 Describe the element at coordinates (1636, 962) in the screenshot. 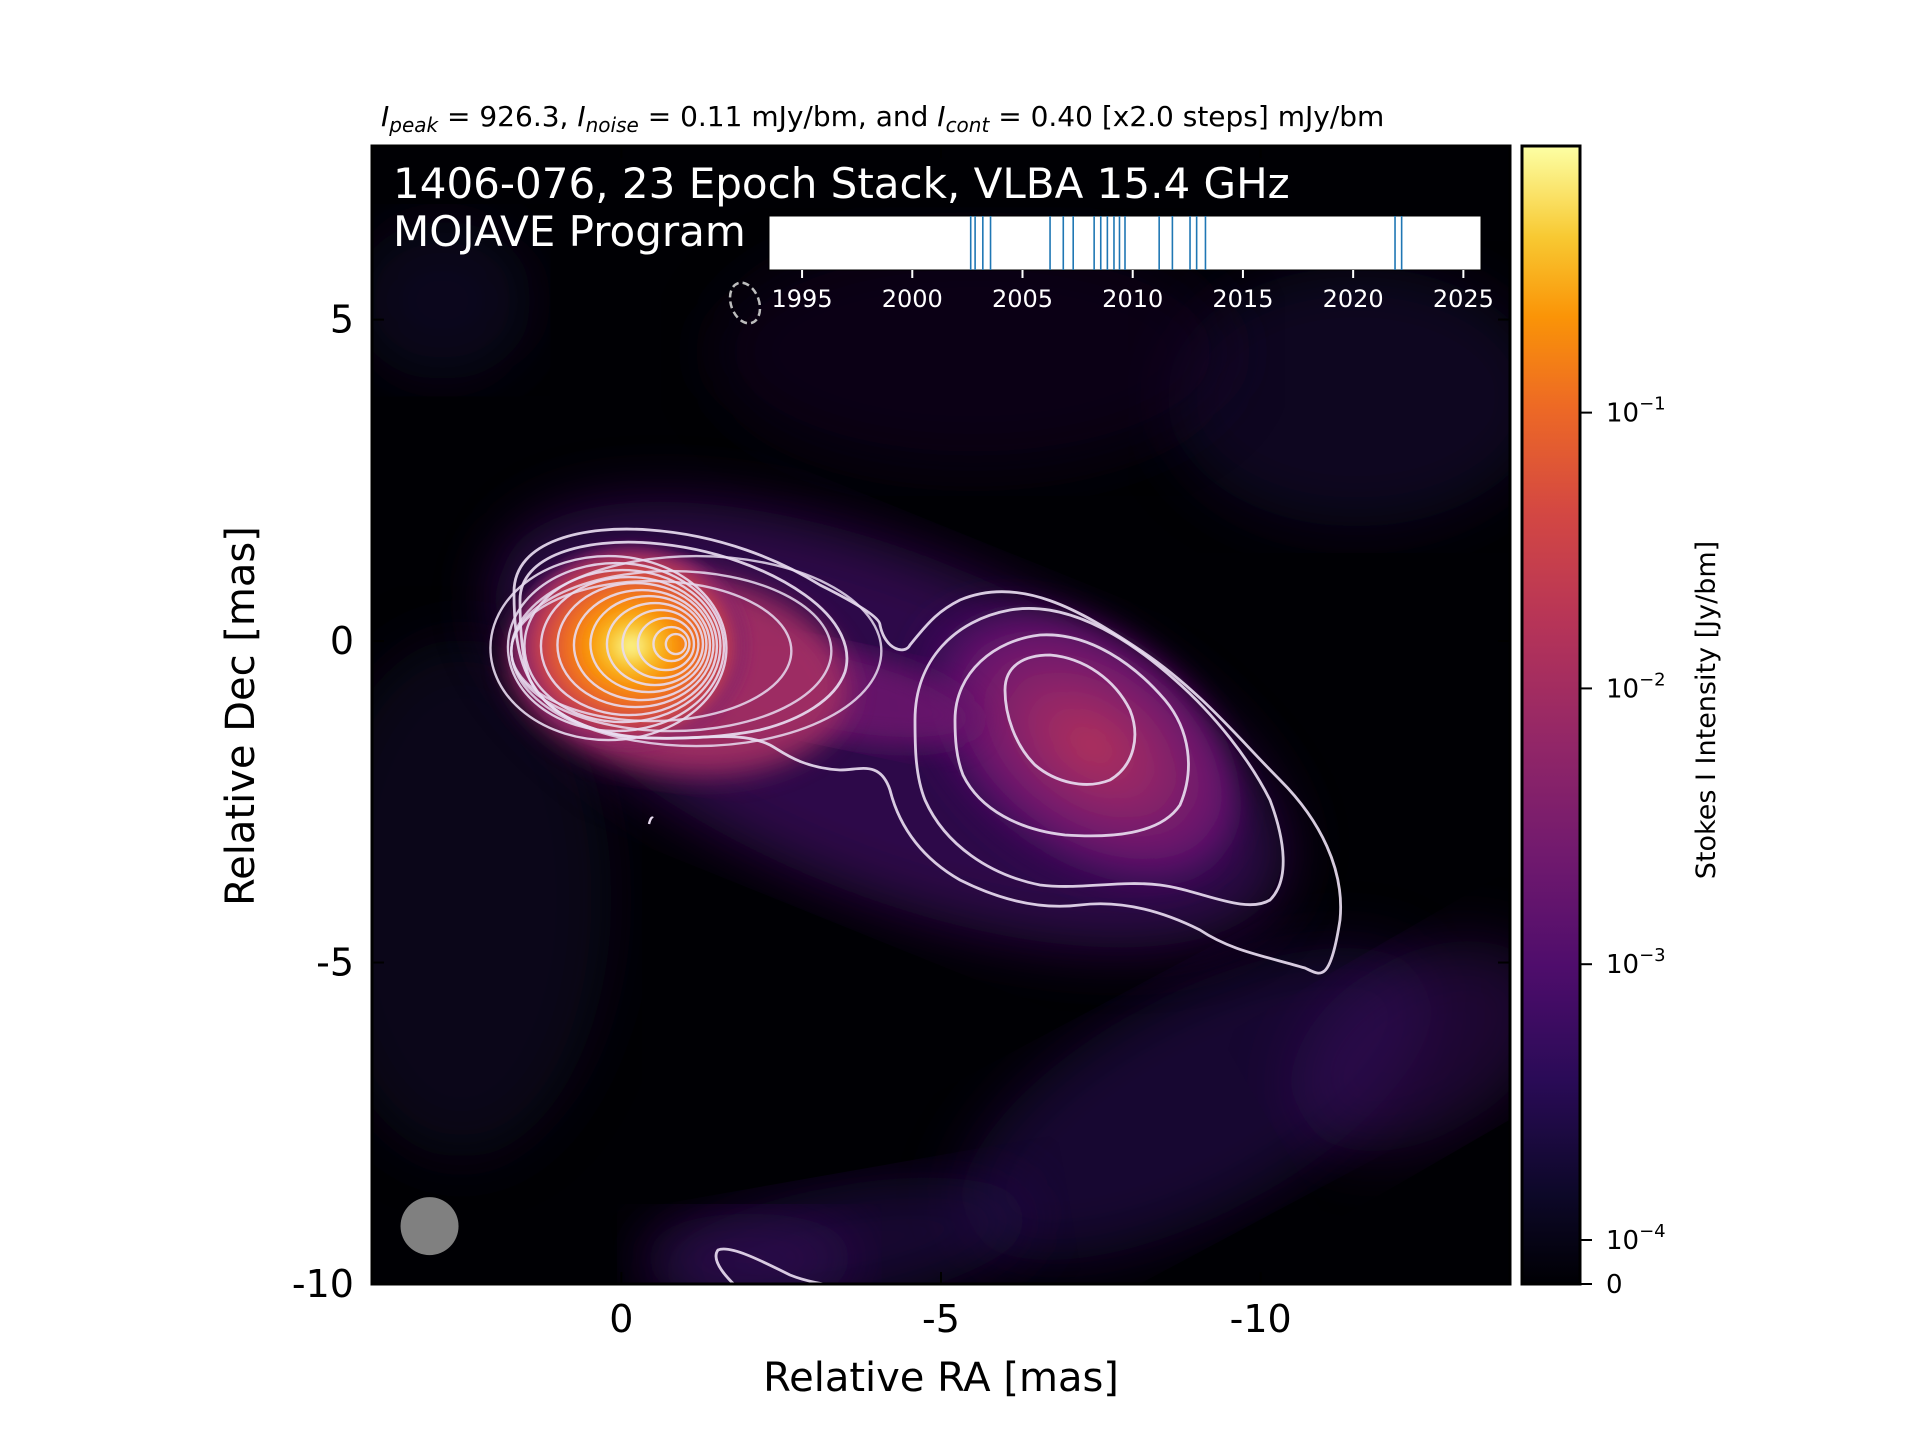

I see `colorbar-tick-label: 10⁻³` at that location.